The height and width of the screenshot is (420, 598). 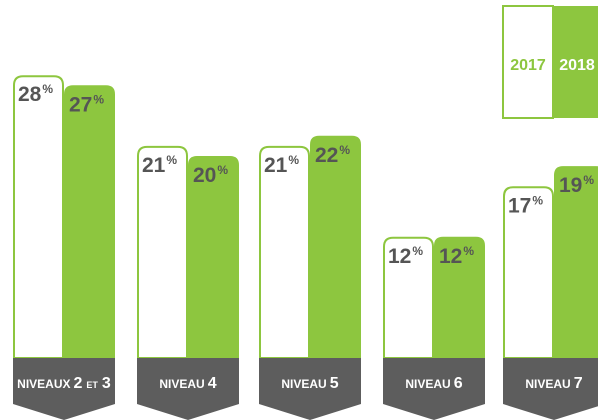 I want to click on category-label-2: NIVEAU 4, so click(x=187, y=383).